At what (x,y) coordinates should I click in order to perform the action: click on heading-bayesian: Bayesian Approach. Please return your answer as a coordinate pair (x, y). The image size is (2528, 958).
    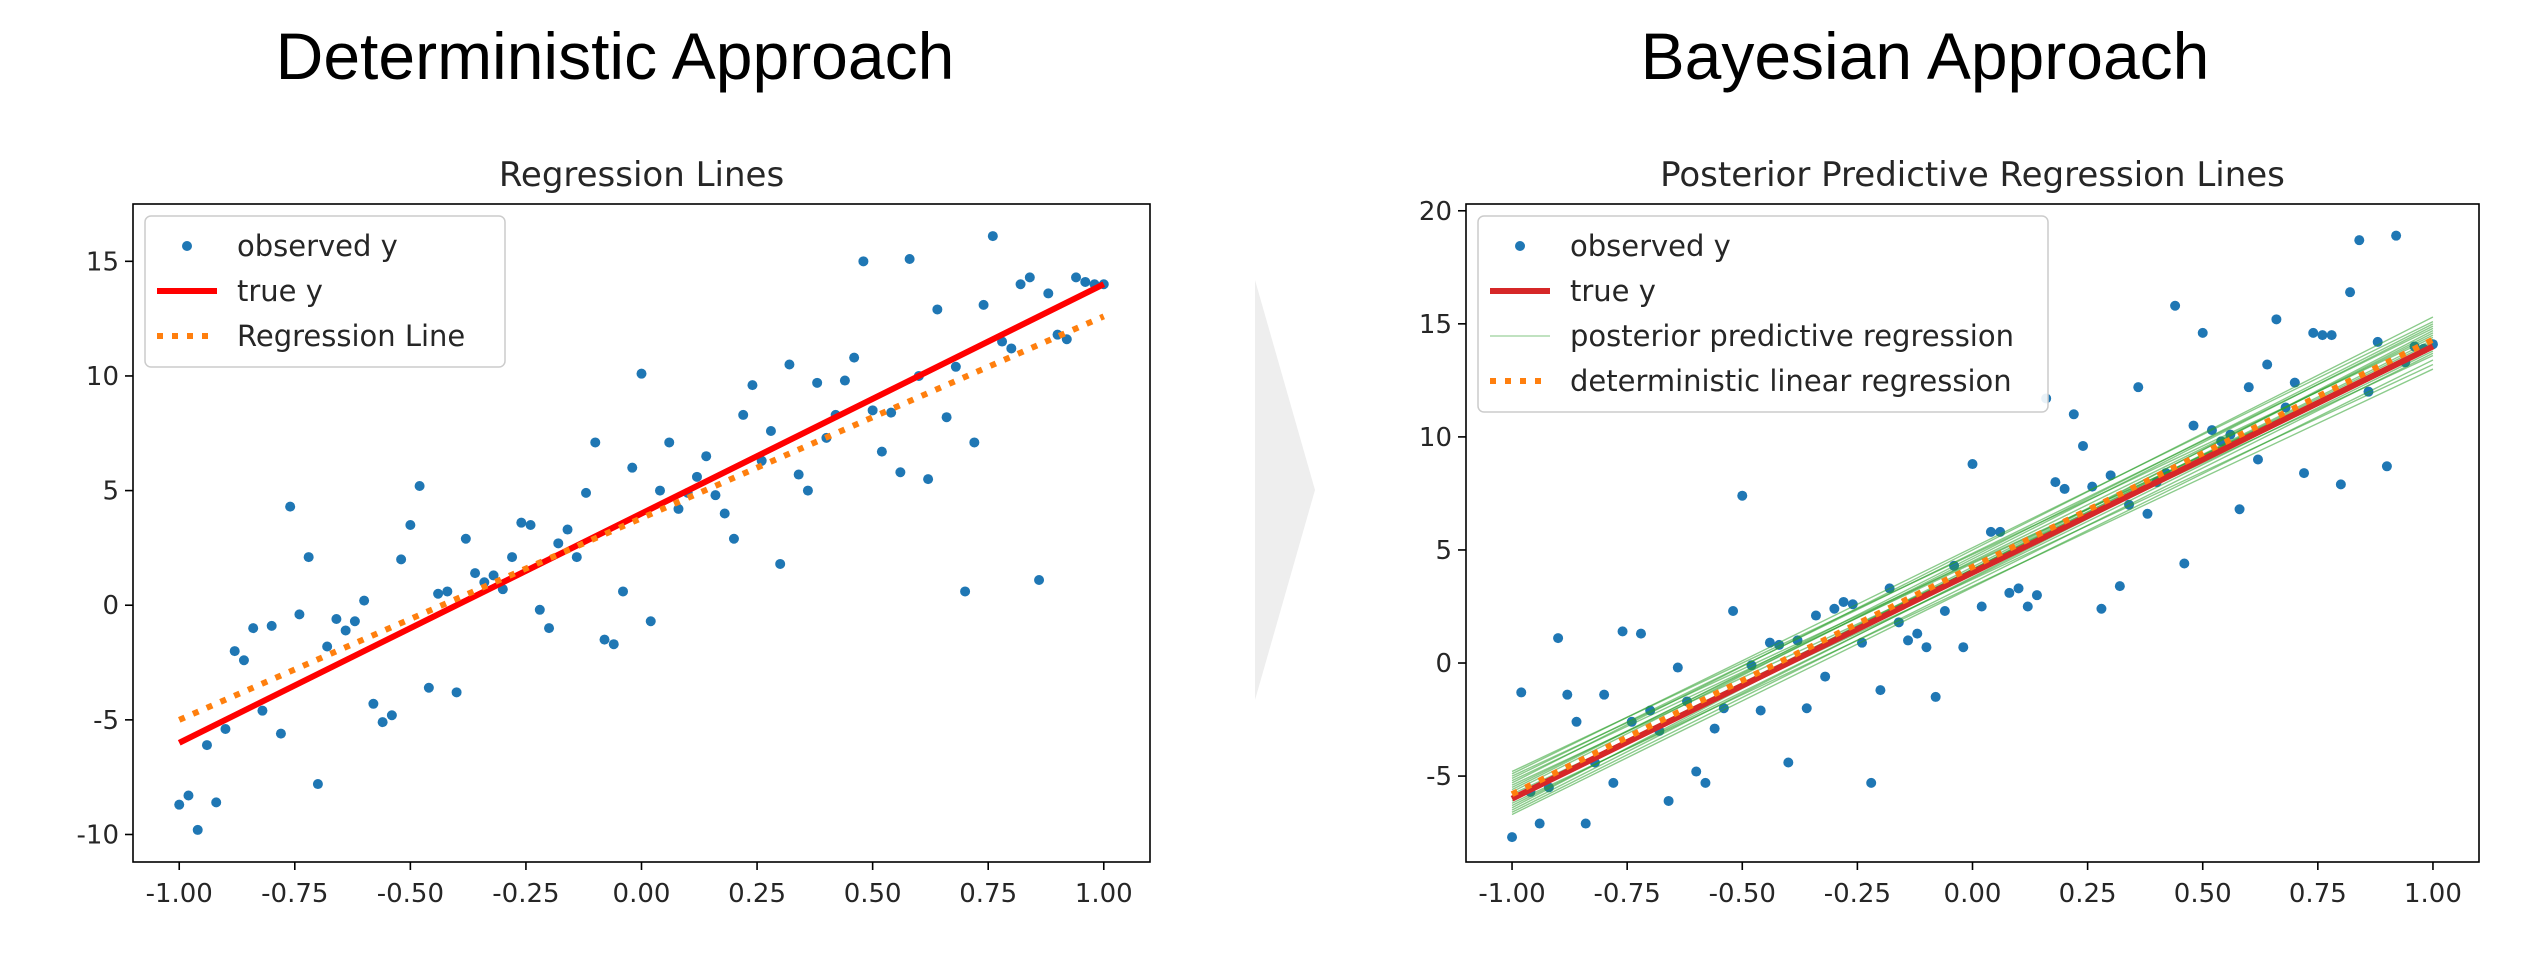
    Looking at the image, I should click on (1925, 56).